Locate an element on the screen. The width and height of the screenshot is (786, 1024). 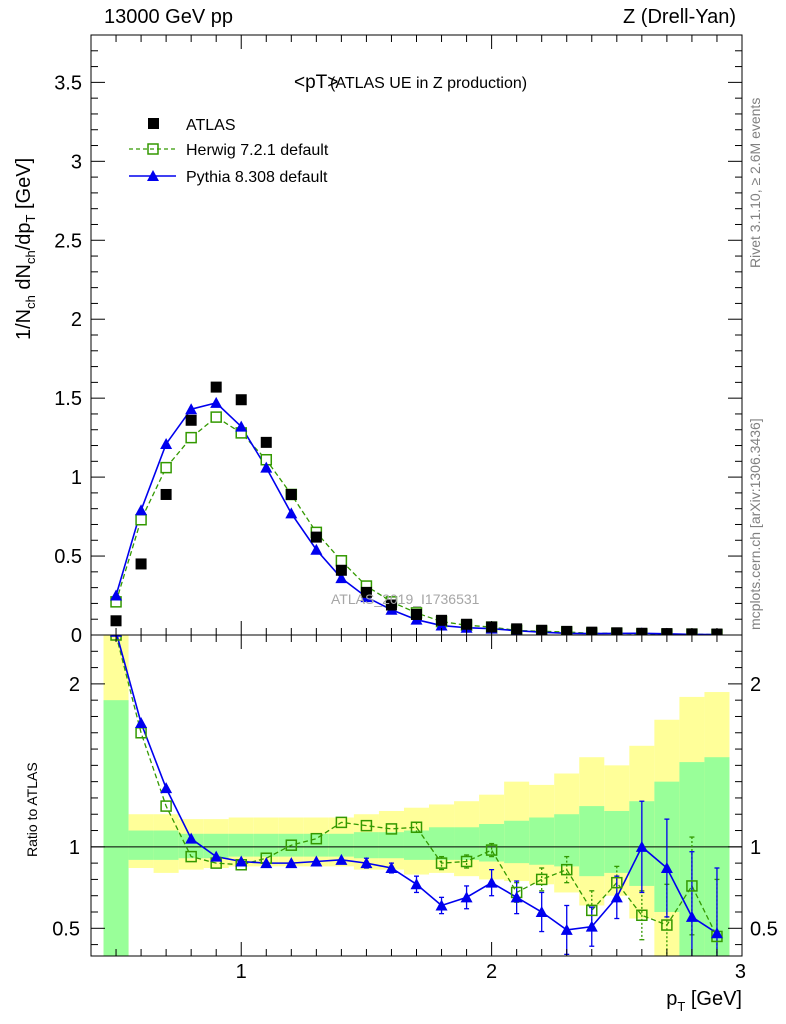
main-y-tick-label: 1 is located at coordinates (76, 478).